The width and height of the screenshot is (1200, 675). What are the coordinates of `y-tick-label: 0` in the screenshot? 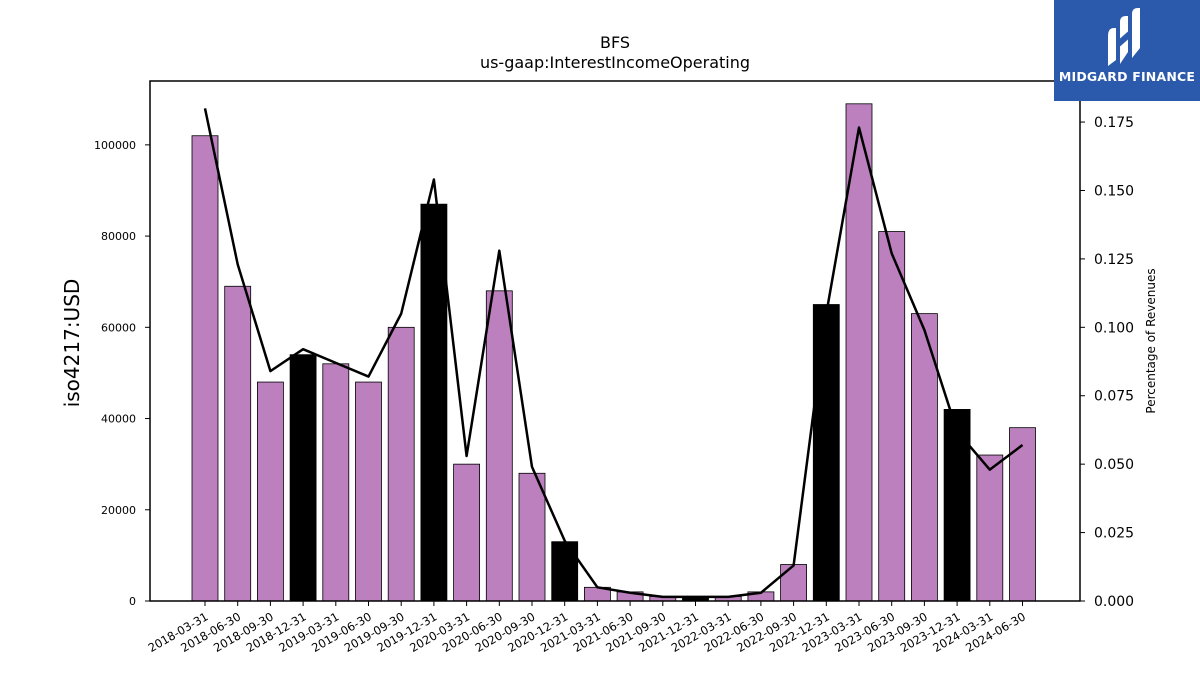 It's located at (132, 601).